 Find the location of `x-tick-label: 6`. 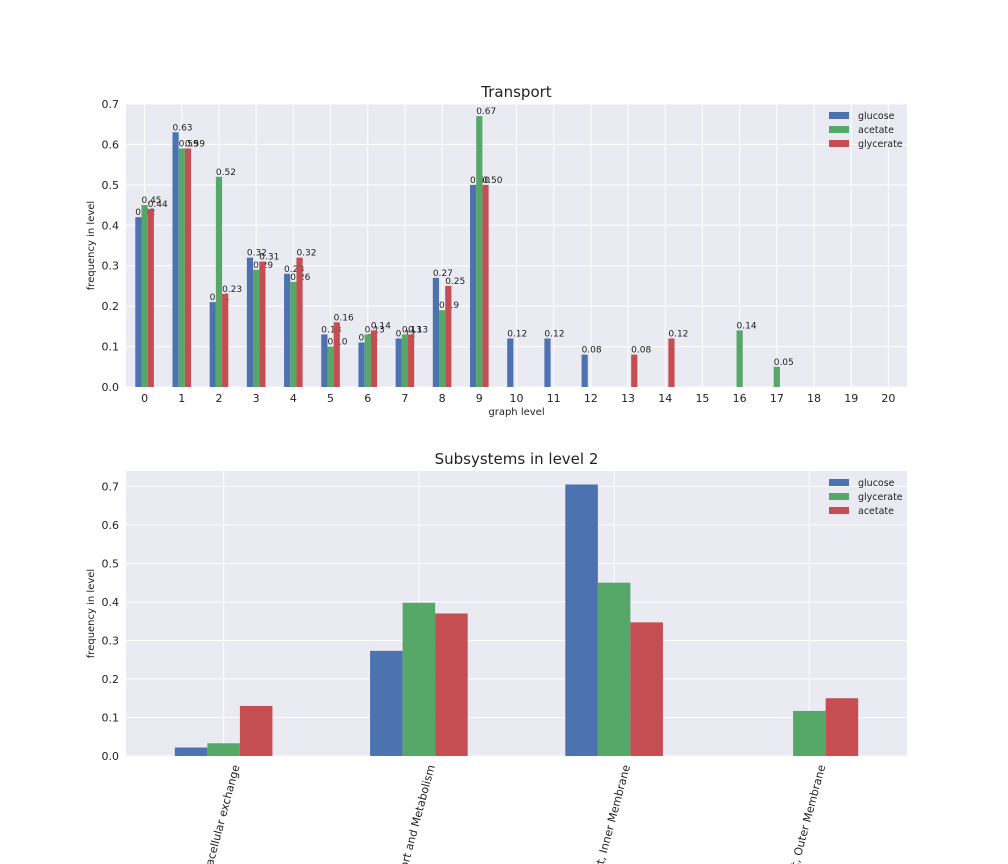

x-tick-label: 6 is located at coordinates (367, 398).